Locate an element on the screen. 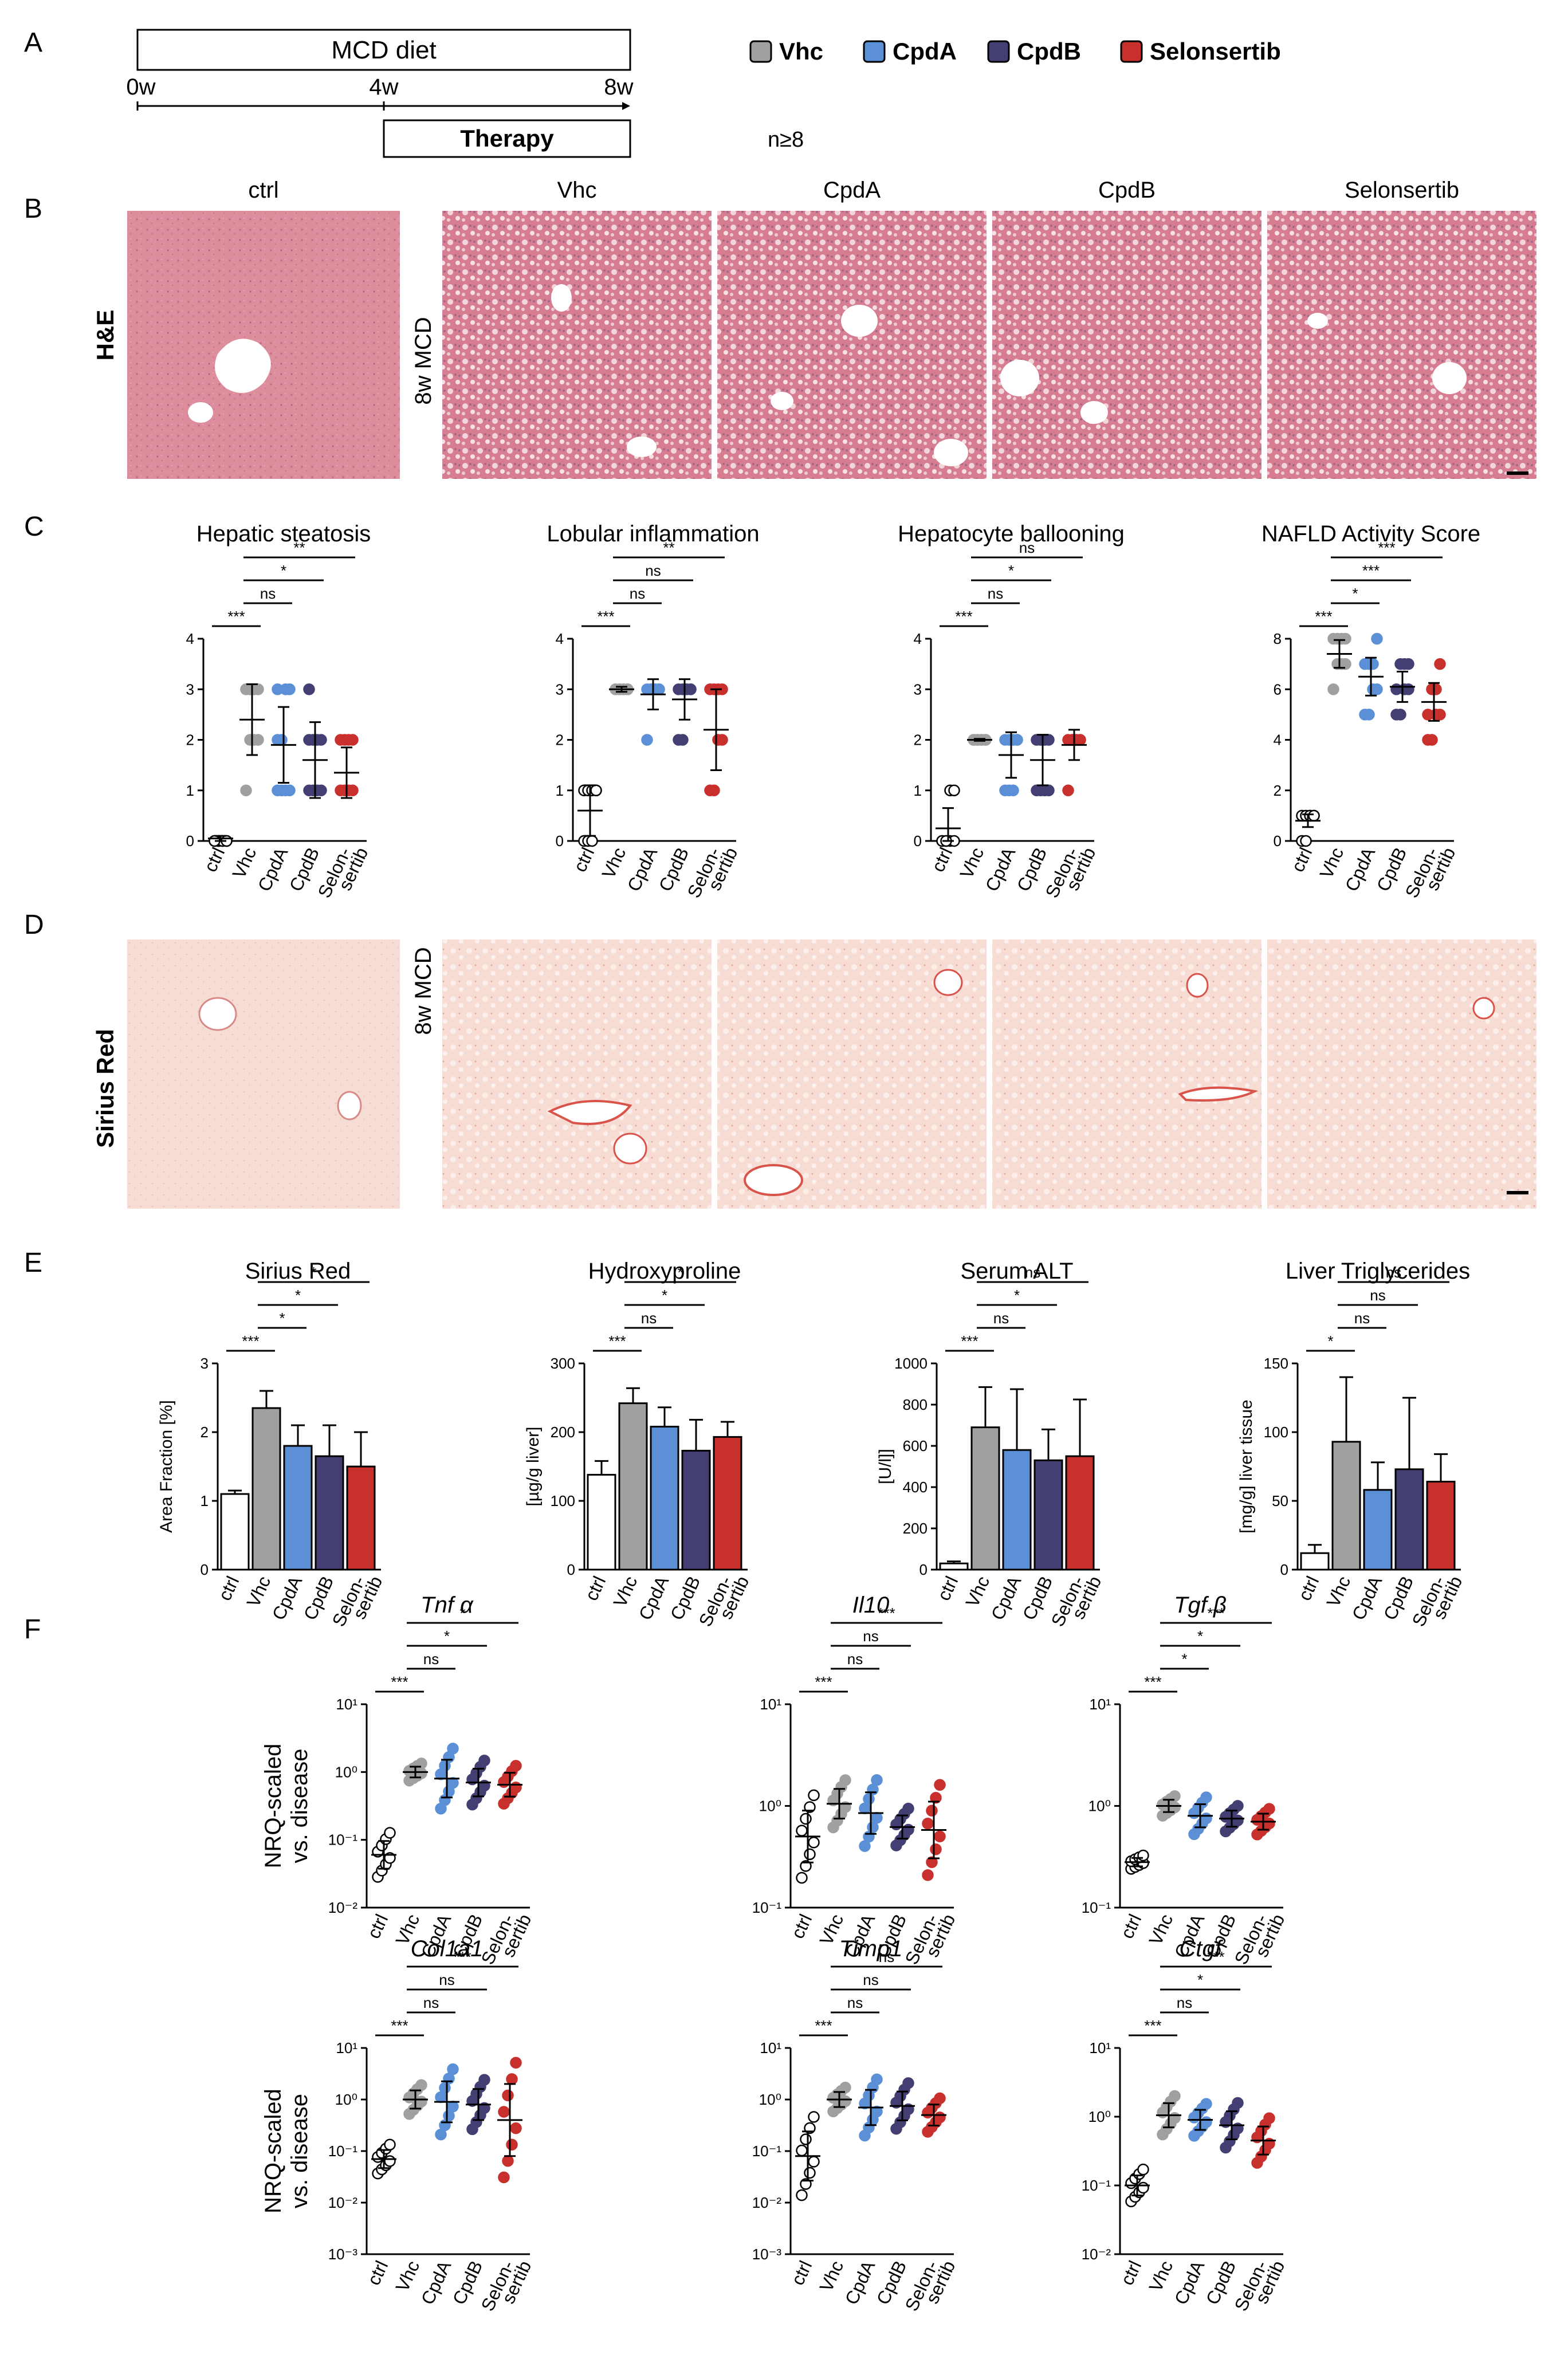  mcd-diet-label: MCD diet is located at coordinates (383, 50).